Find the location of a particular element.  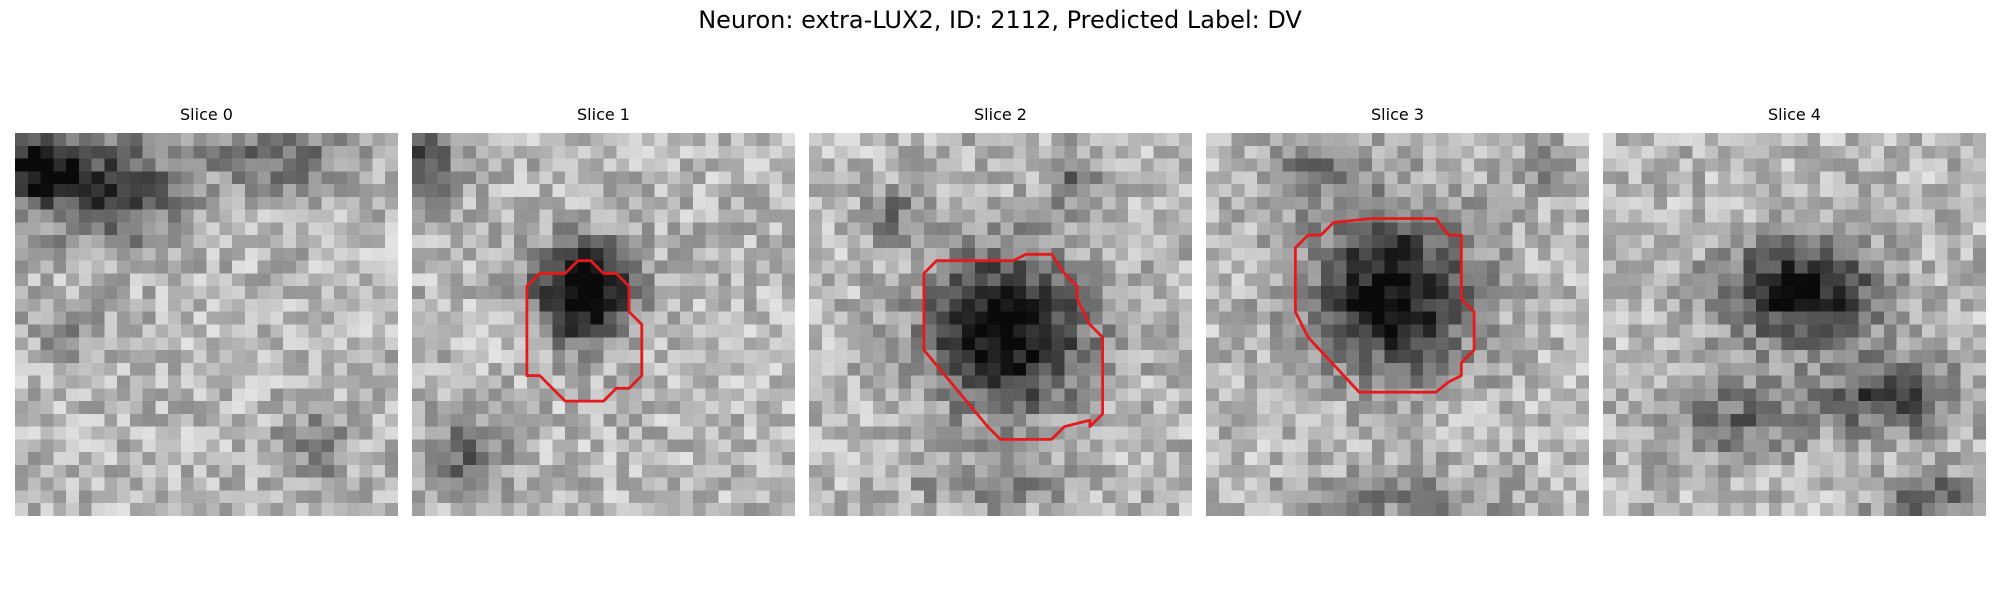

slice-title: Slice 2 is located at coordinates (1000, 114).